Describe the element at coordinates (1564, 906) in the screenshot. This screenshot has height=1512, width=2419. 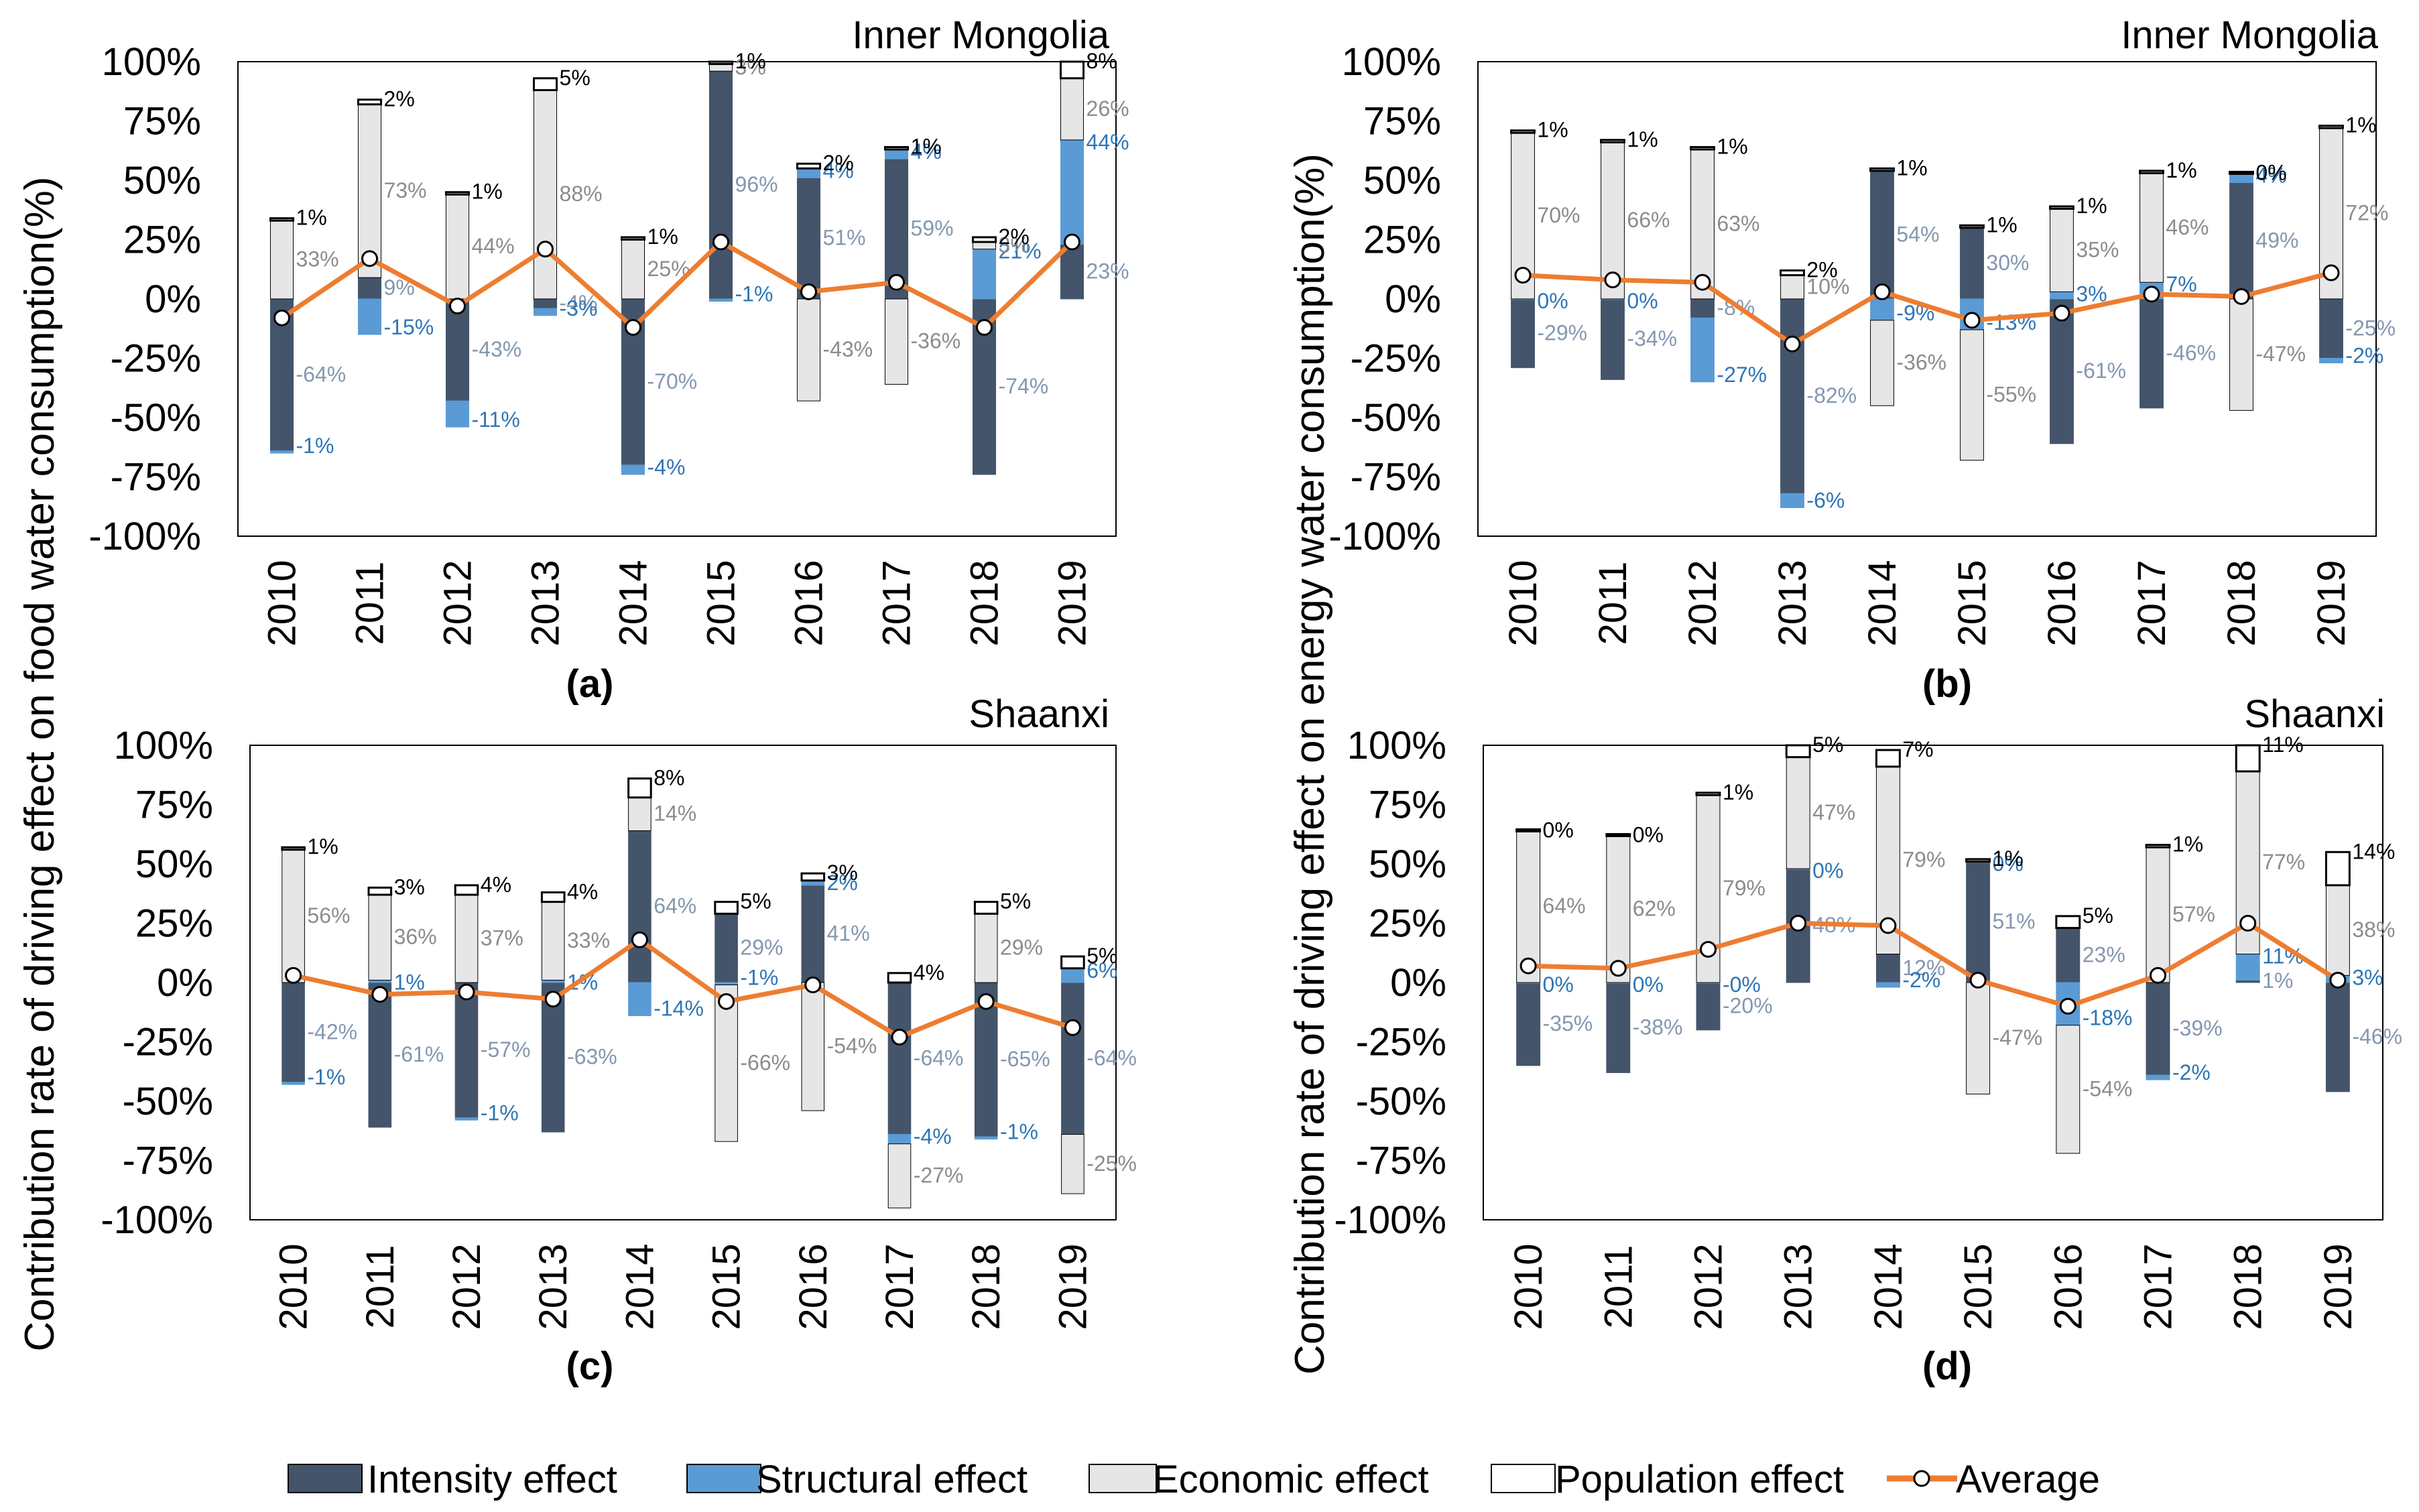
I see `data-label-economic: 64%` at that location.